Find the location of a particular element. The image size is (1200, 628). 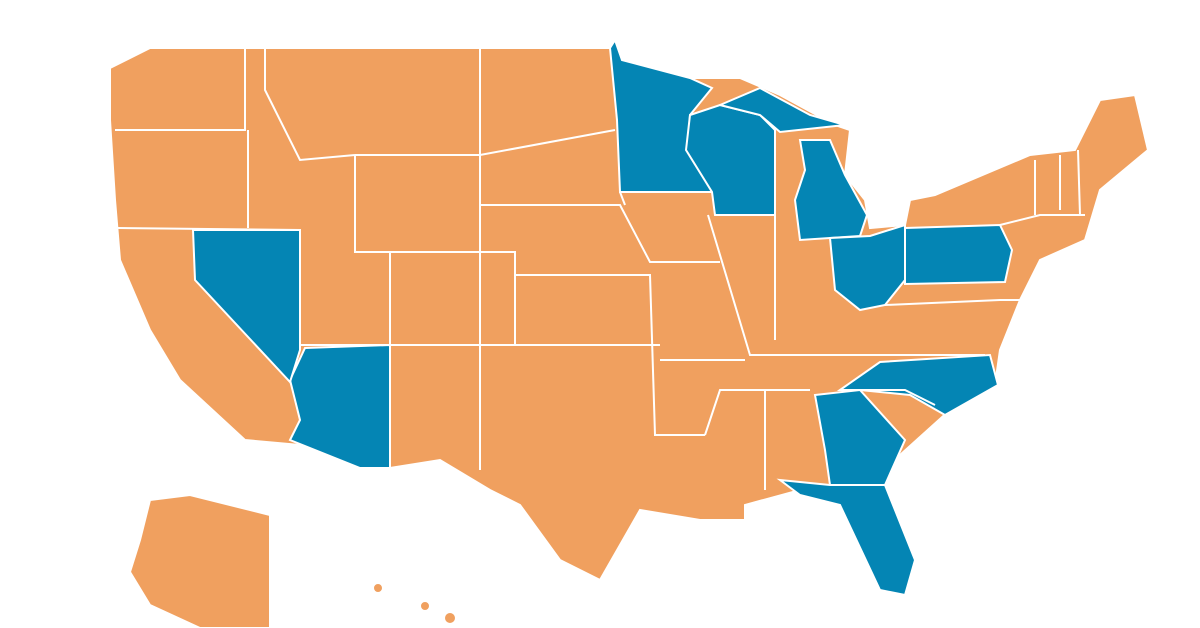

ohio is located at coordinates (867, 267).